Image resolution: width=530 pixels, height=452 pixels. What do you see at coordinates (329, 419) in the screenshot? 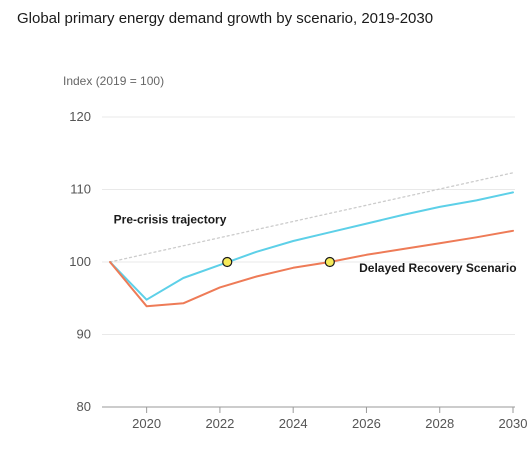
I see `x-axis: 2020 2022 2024 2026 2028 2030` at bounding box center [329, 419].